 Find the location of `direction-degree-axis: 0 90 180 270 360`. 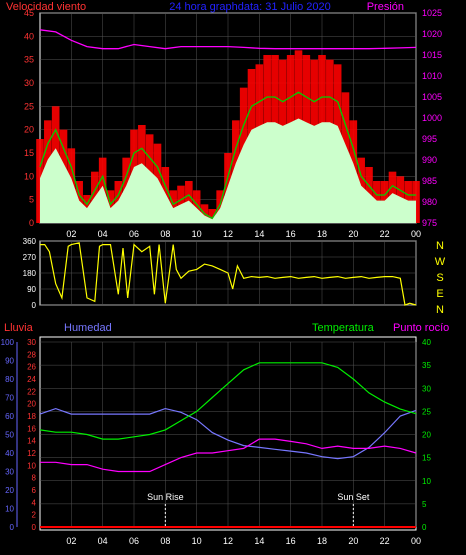

direction-degree-axis: 0 90 180 270 360 is located at coordinates (30, 273).